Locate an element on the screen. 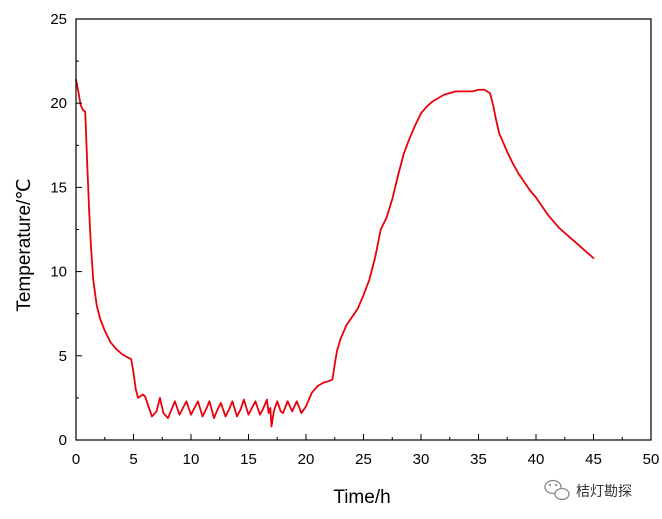 The image size is (662, 519). x-tick-label: 10 is located at coordinates (191, 459).